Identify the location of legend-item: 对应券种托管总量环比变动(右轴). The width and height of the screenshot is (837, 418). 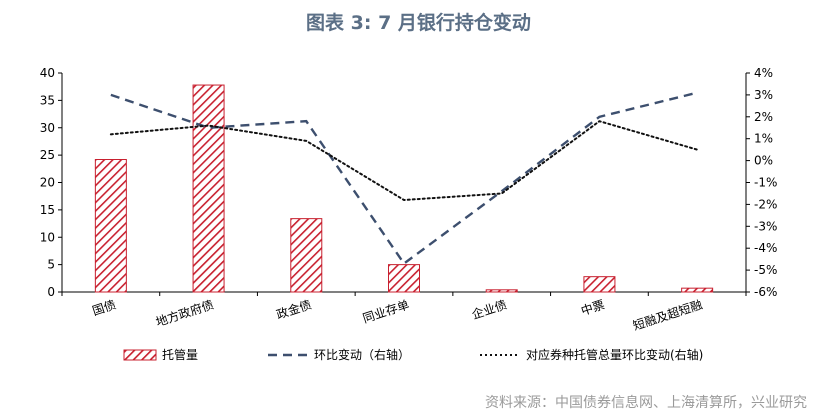
(591, 354).